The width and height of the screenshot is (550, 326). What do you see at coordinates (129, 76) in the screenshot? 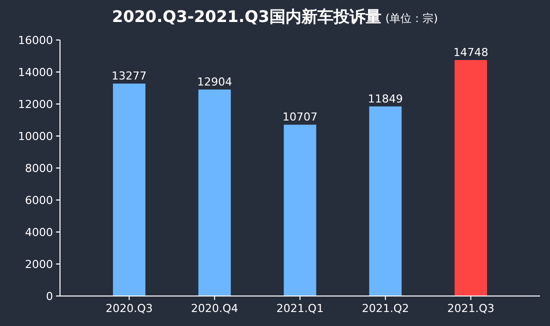
I see `data-label: 13277` at bounding box center [129, 76].